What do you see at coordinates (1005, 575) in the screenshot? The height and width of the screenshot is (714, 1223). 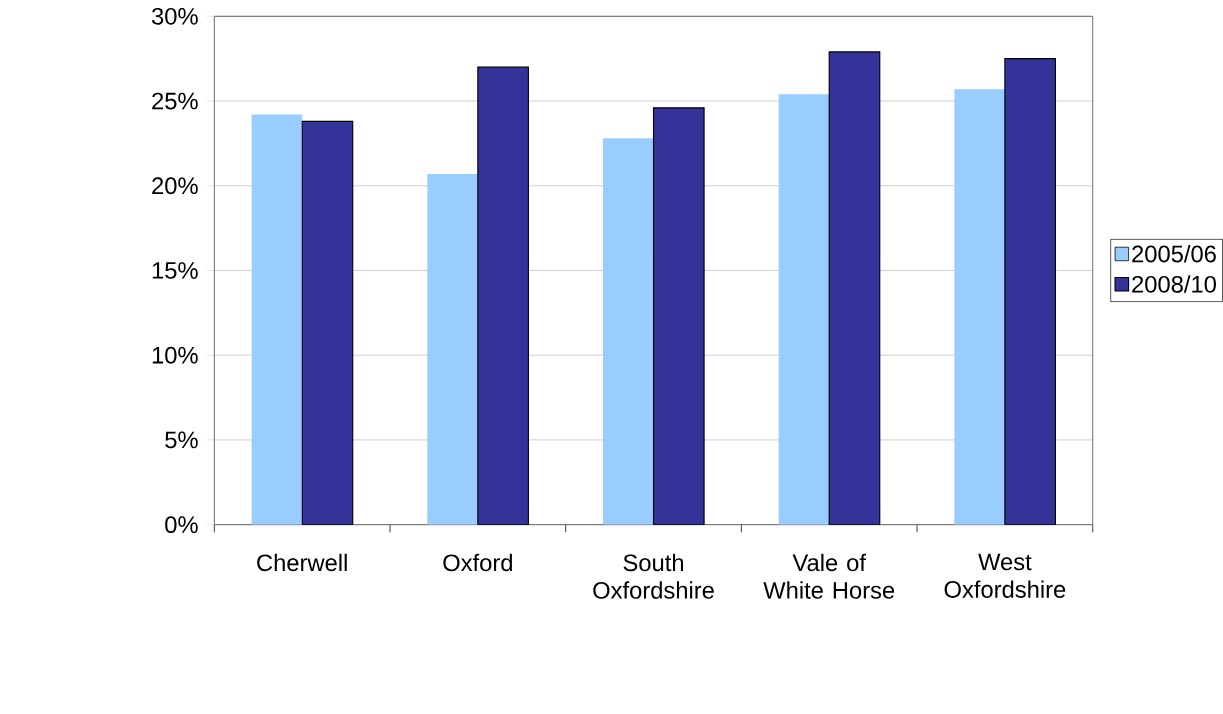 I see `x-tick-label: West Oxfordshire` at bounding box center [1005, 575].